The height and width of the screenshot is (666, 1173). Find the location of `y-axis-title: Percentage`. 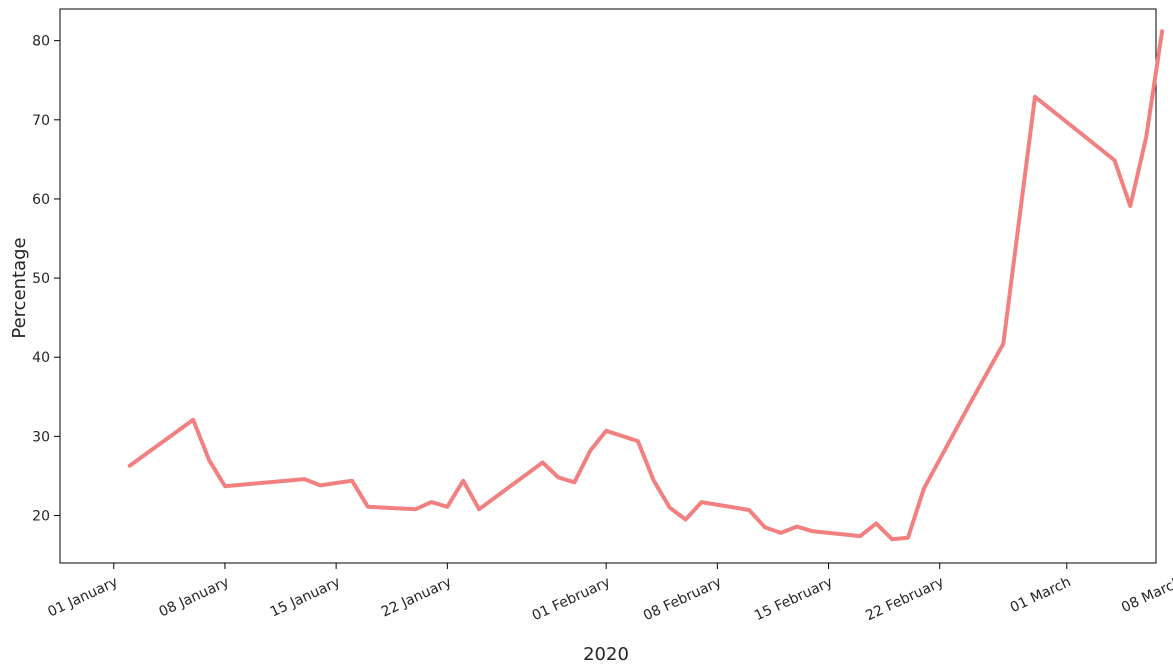

y-axis-title: Percentage is located at coordinates (19, 287).